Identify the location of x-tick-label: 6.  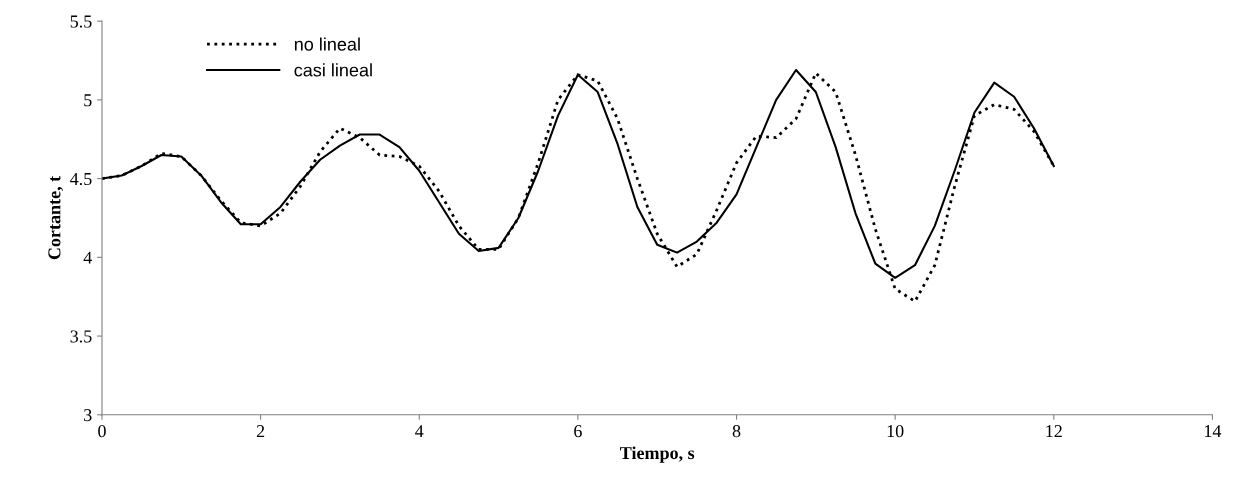
(578, 431).